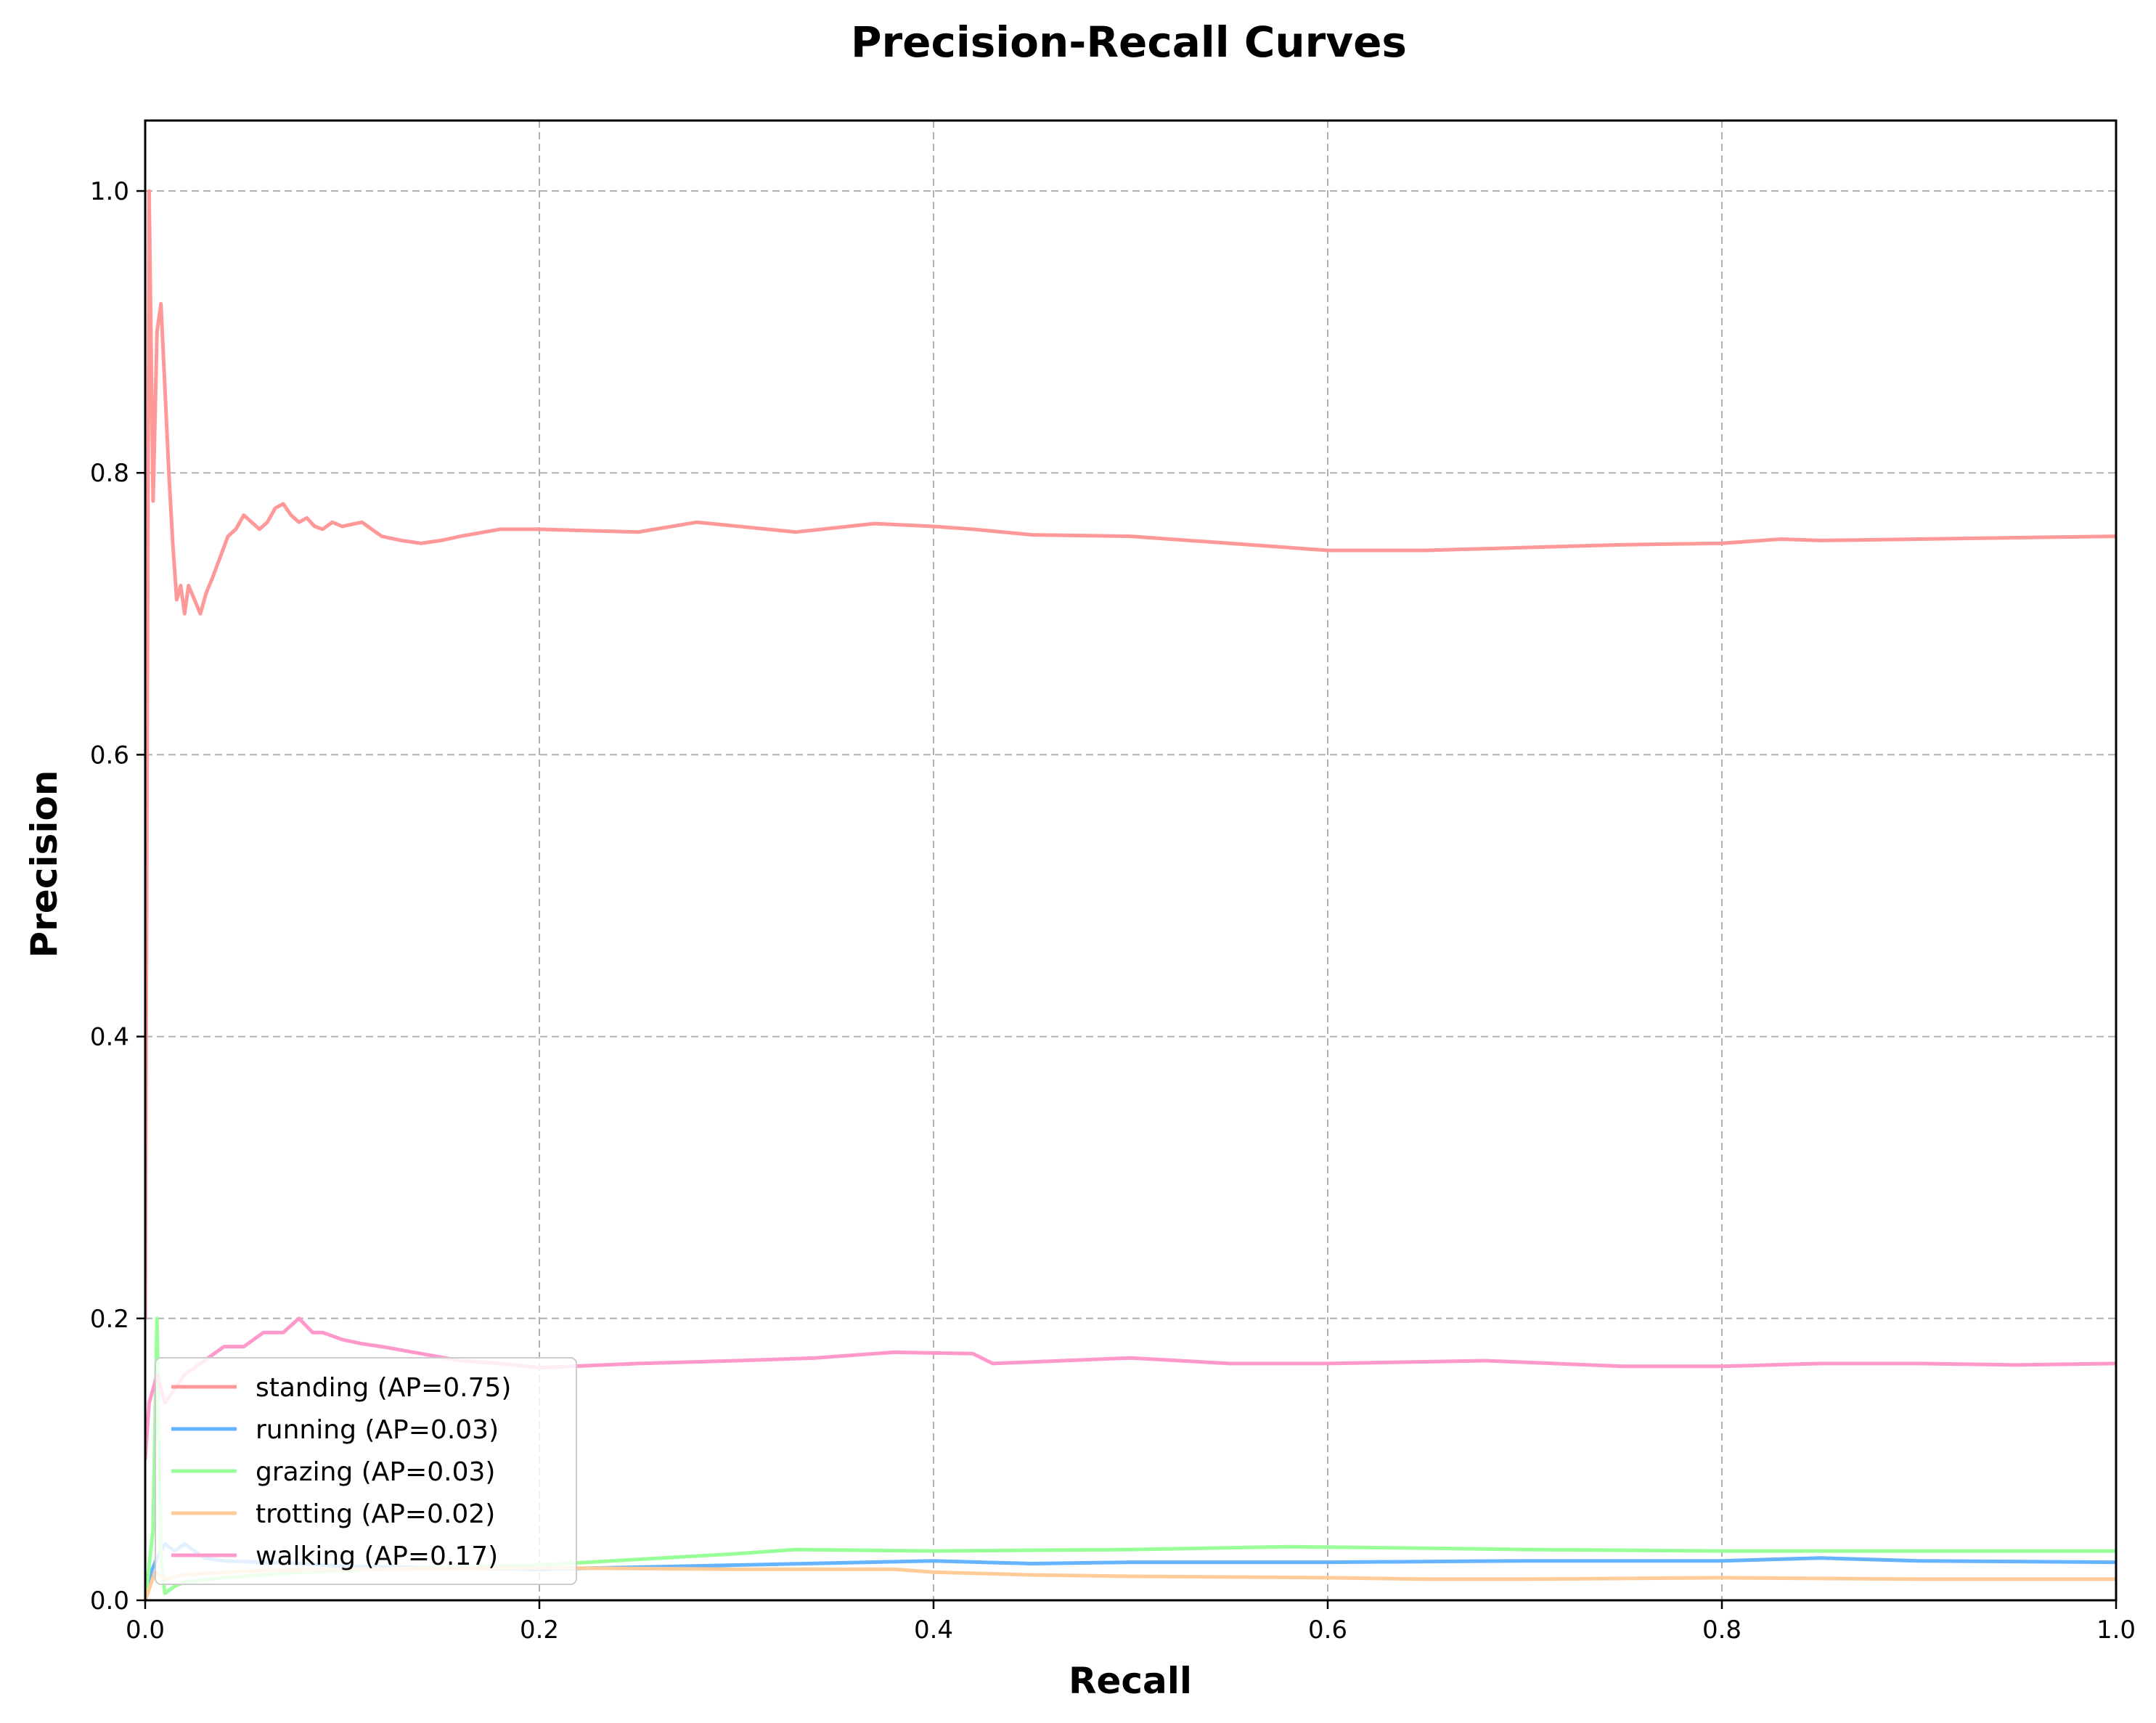  I want to click on y-tick-label: 0.0, so click(110, 1601).